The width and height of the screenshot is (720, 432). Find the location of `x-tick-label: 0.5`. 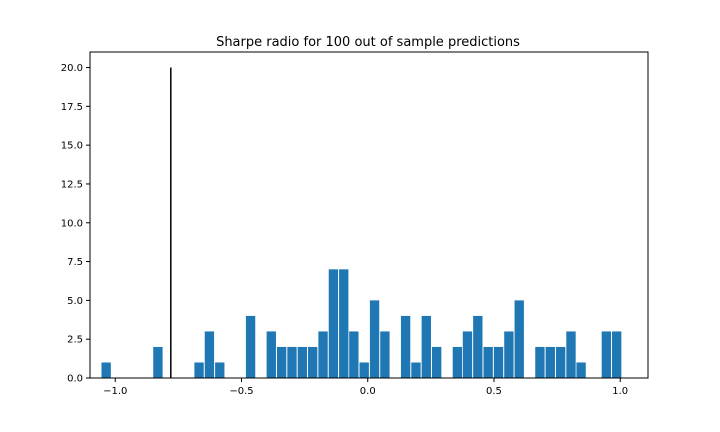

x-tick-label: 0.5 is located at coordinates (494, 391).